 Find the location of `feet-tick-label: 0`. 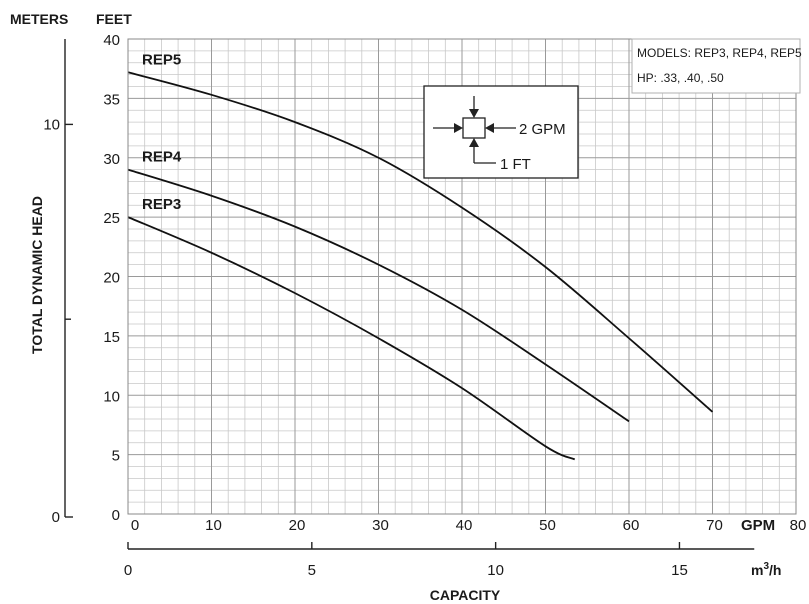

feet-tick-label: 0 is located at coordinates (116, 515).